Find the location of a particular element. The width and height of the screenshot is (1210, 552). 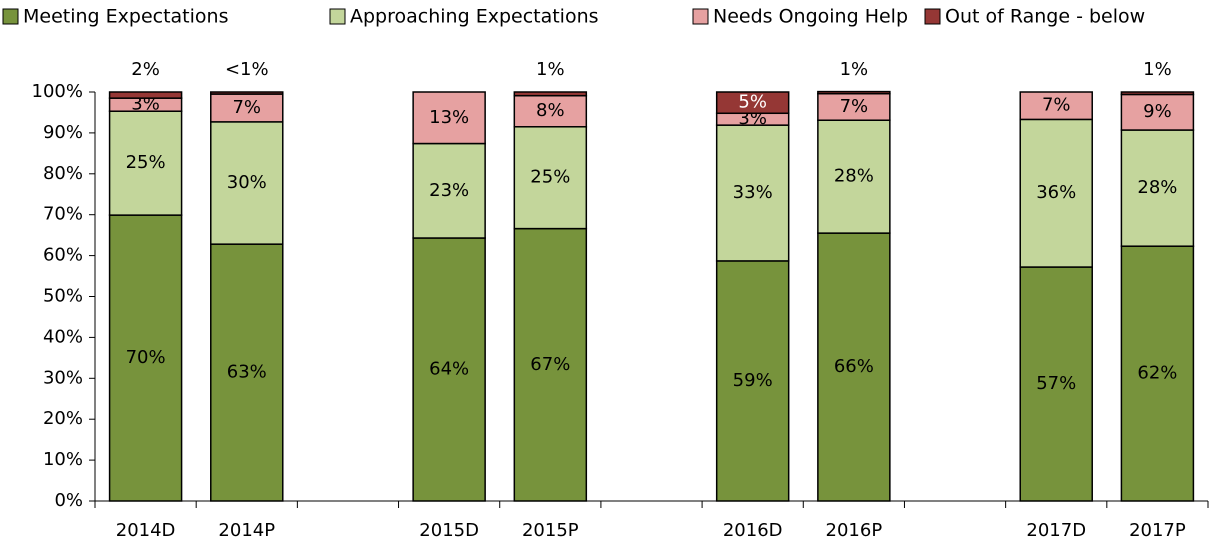

data-label: 9% is located at coordinates (1157, 111).